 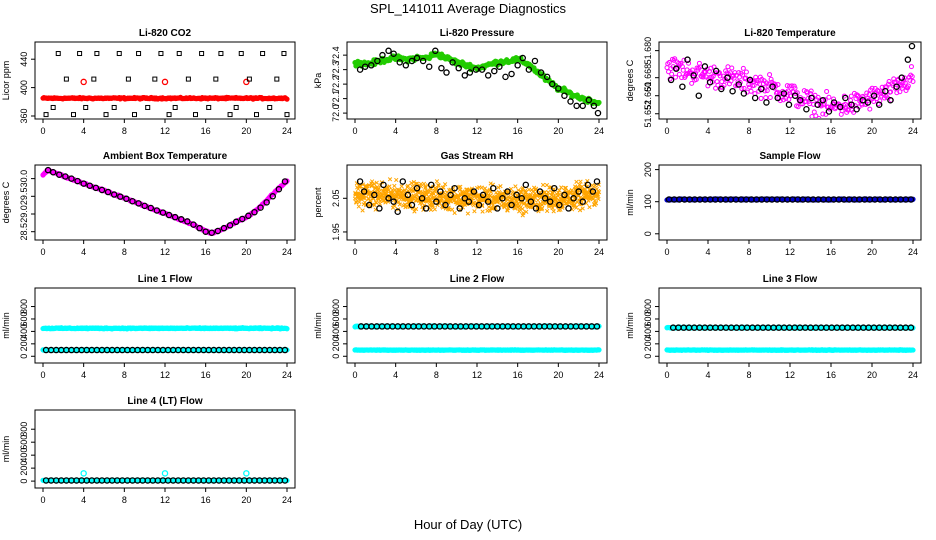 What do you see at coordinates (477, 156) in the screenshot?
I see `panel-title: Gas Stream RH` at bounding box center [477, 156].